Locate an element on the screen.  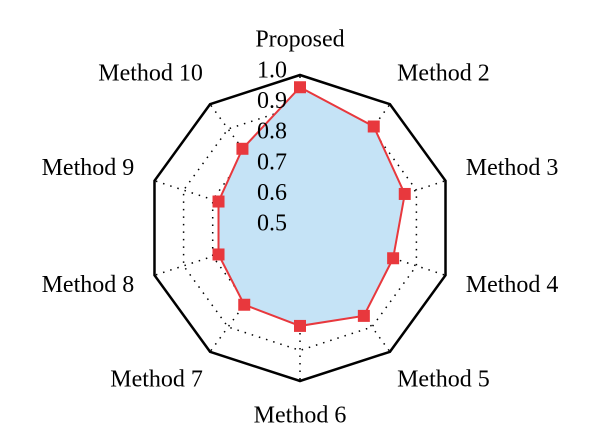
tick-label: 0.6 is located at coordinates (272, 193).